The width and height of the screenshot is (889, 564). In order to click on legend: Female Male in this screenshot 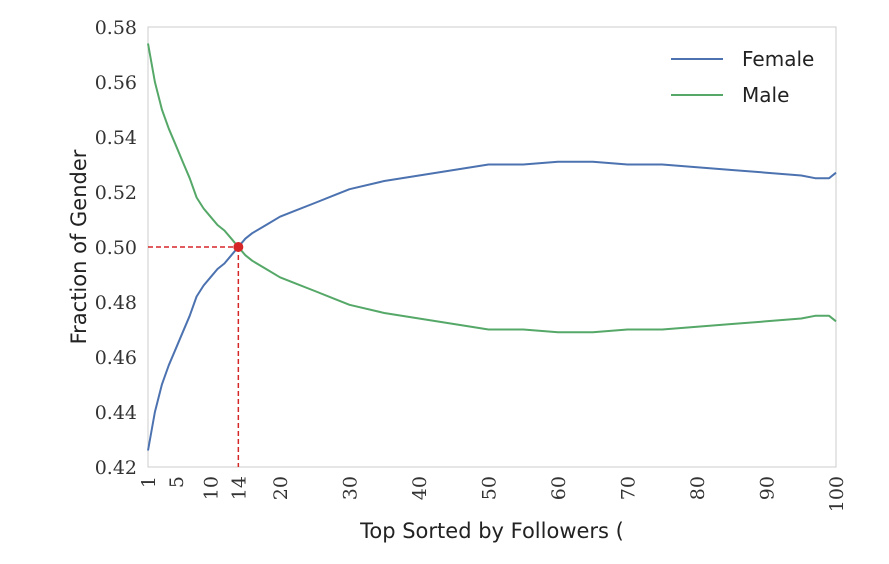, I will do `click(742, 77)`.